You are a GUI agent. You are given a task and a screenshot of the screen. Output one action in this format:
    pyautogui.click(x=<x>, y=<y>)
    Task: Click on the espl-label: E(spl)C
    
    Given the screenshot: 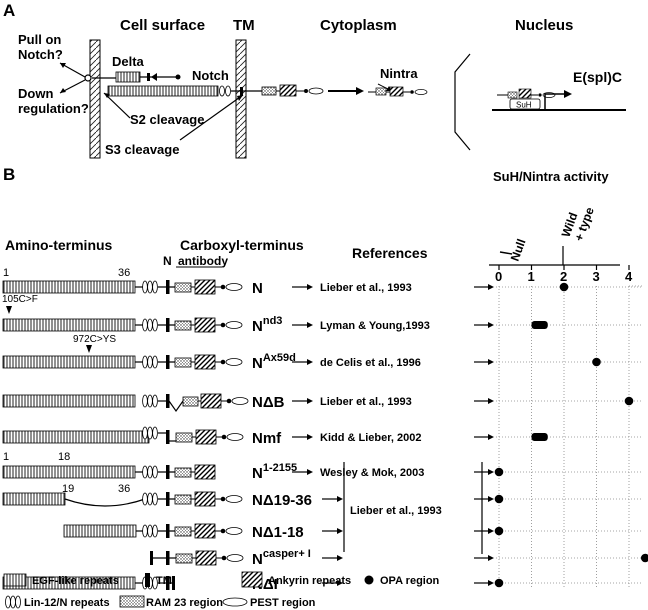 What is the action you would take?
    pyautogui.click(x=597, y=77)
    